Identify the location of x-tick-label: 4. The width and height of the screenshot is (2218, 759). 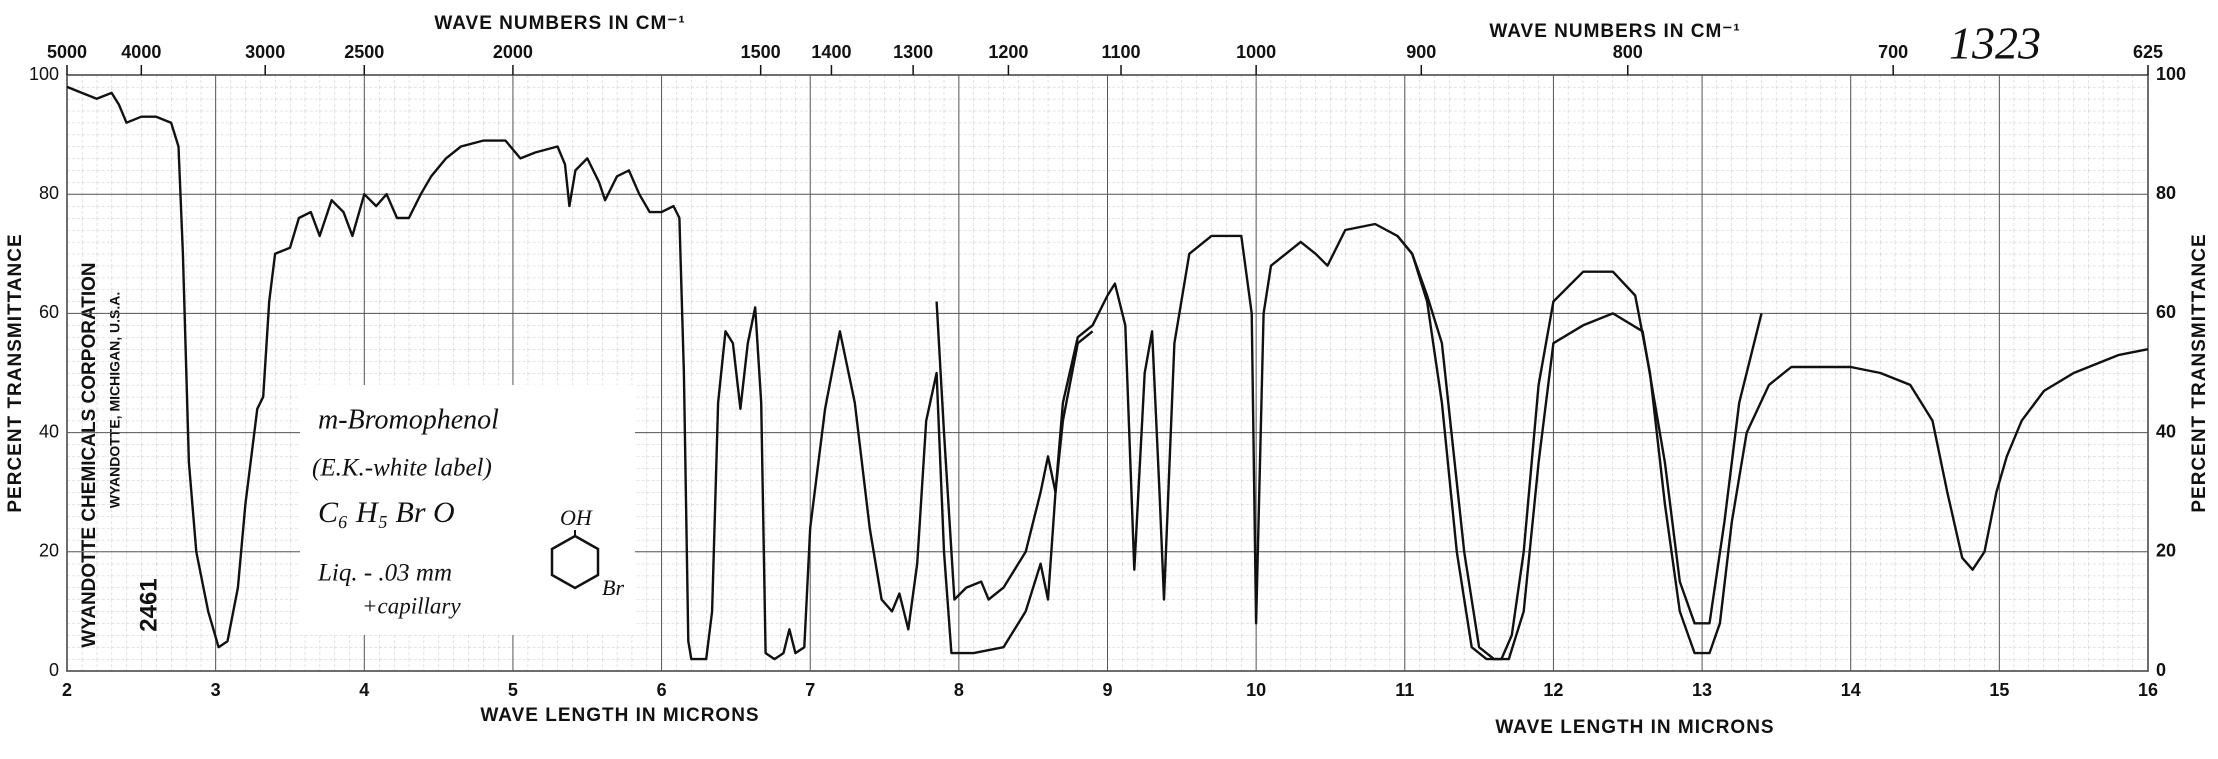
(364, 690).